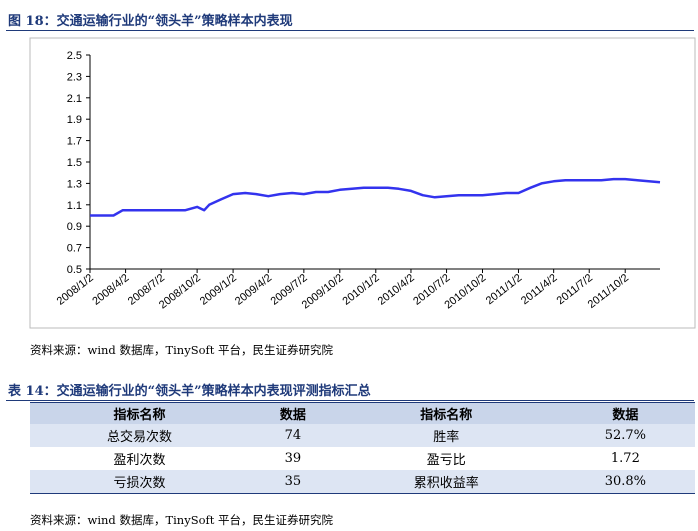  I want to click on table-cell: 盈利次数, so click(139, 460).